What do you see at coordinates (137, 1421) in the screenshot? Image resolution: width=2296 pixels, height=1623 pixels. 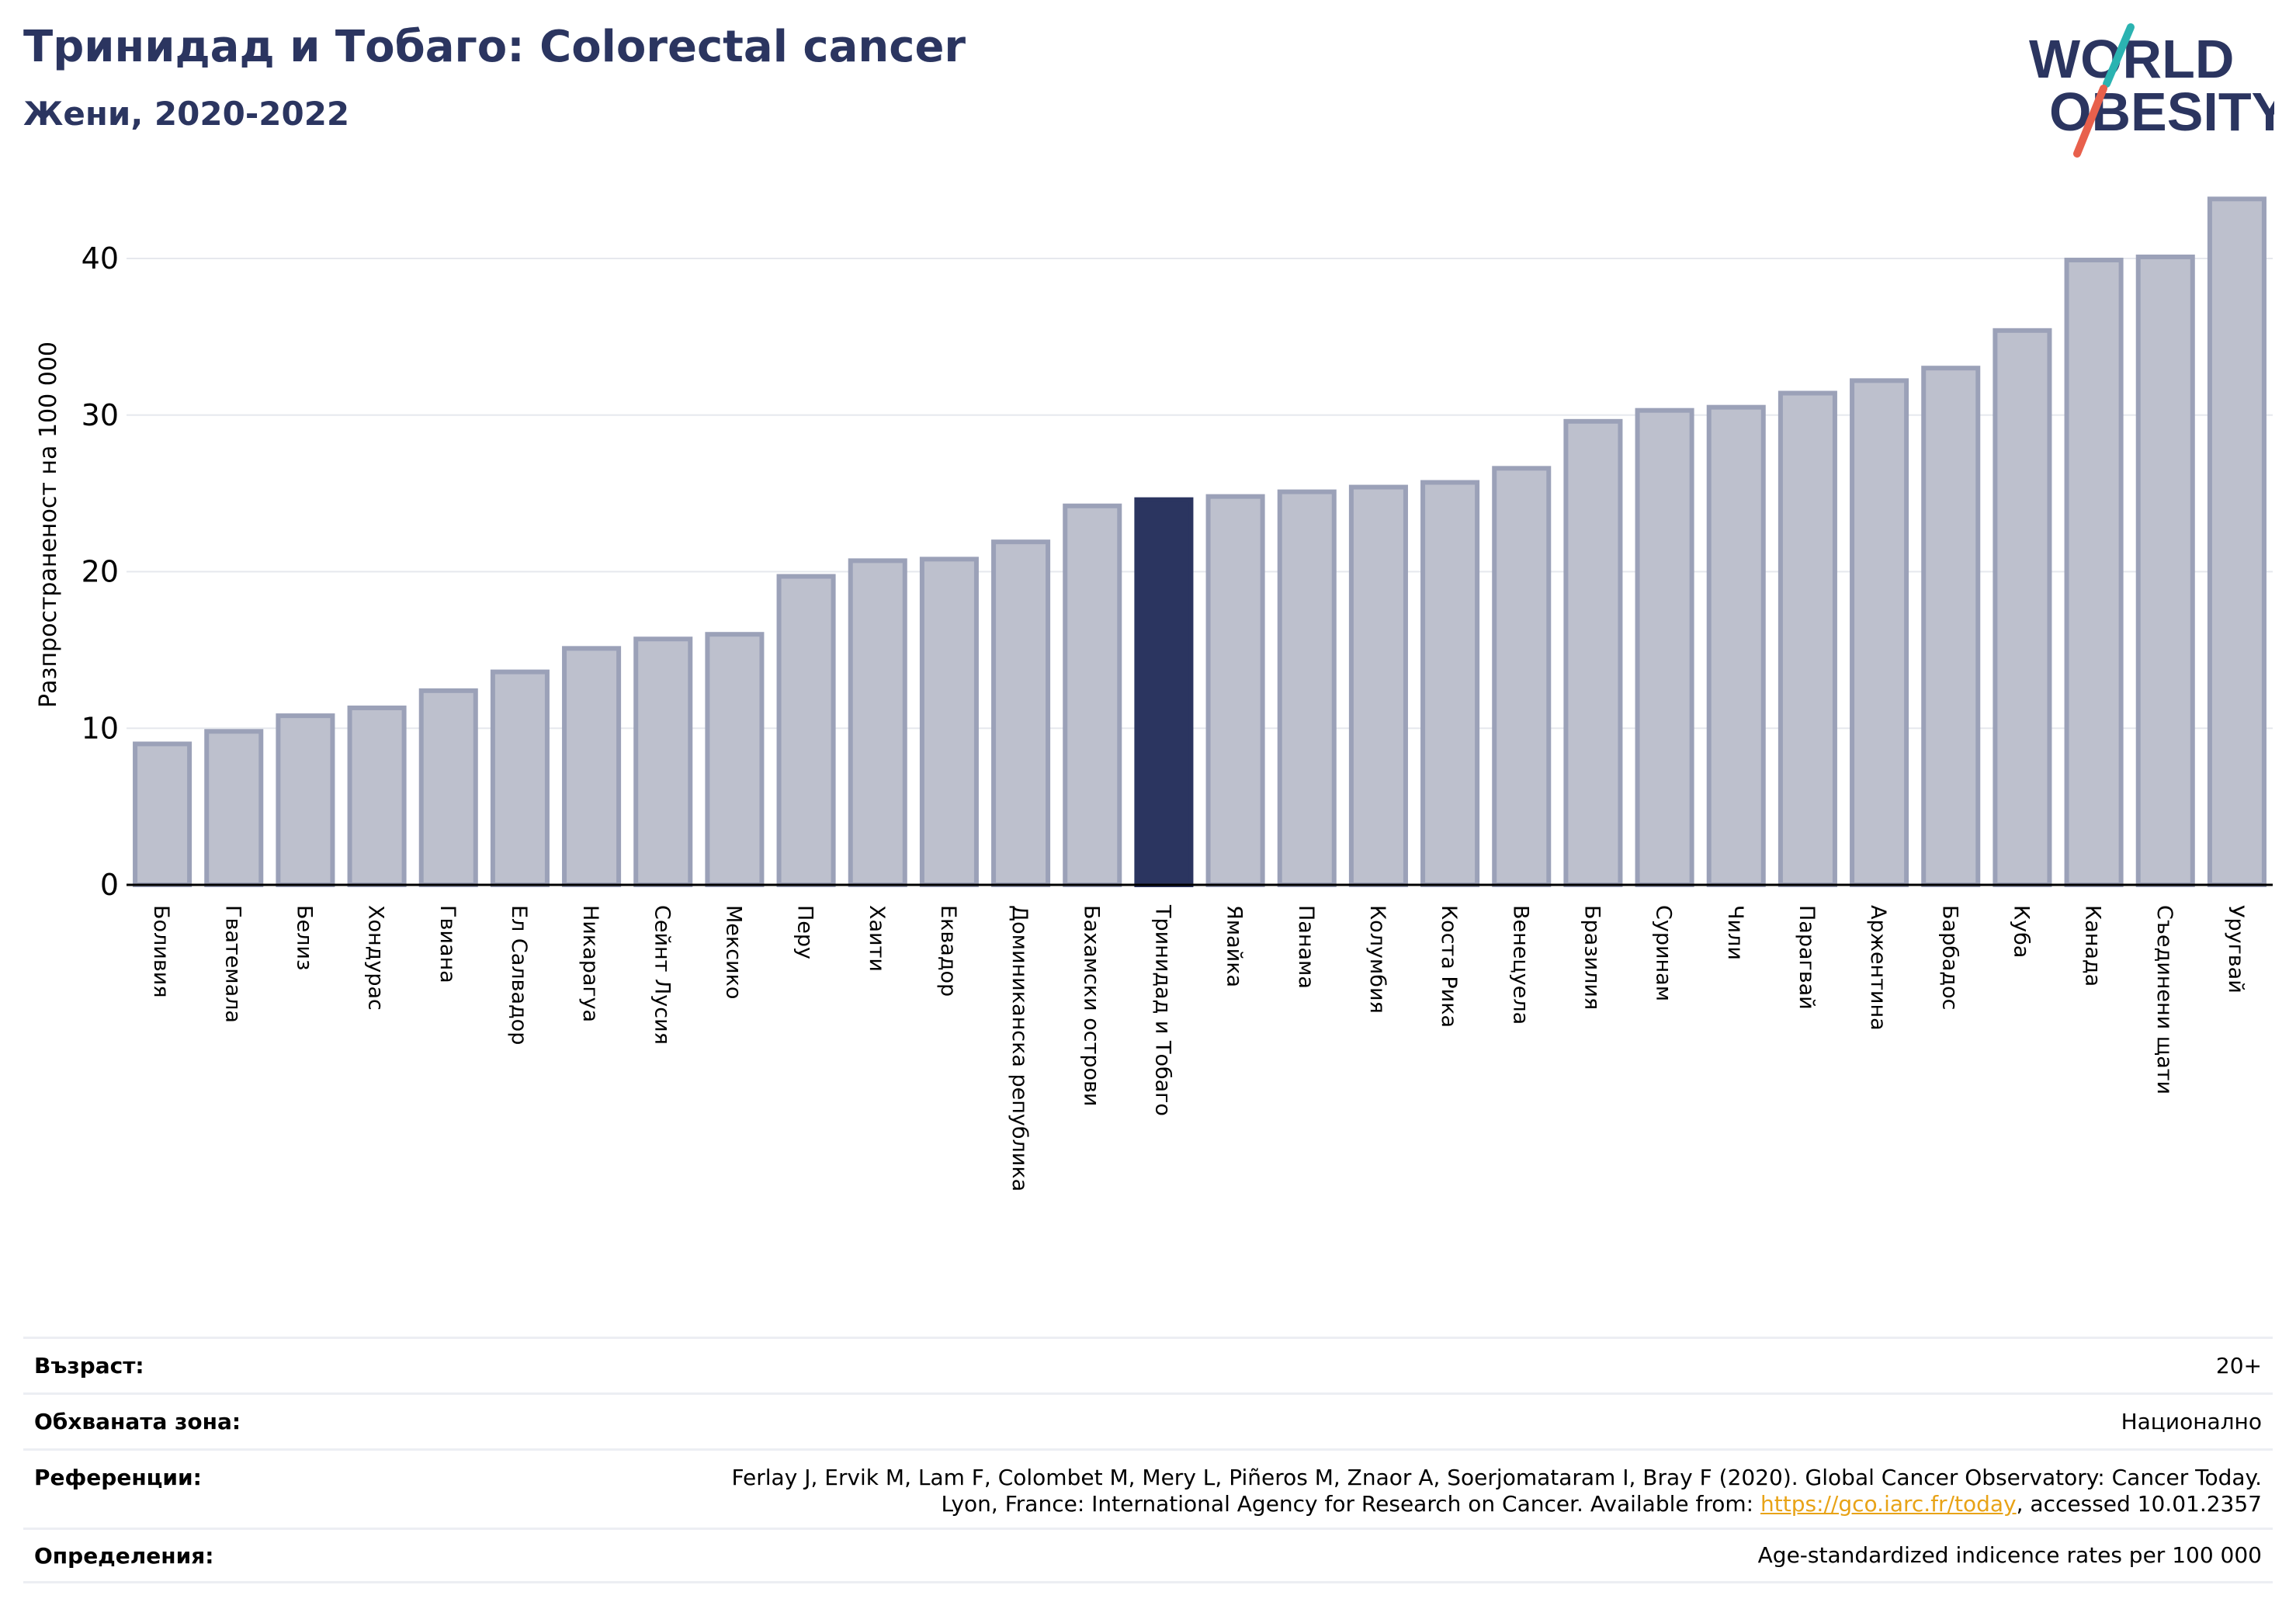 I see `info-label-coverage: Обхваната зона:` at bounding box center [137, 1421].